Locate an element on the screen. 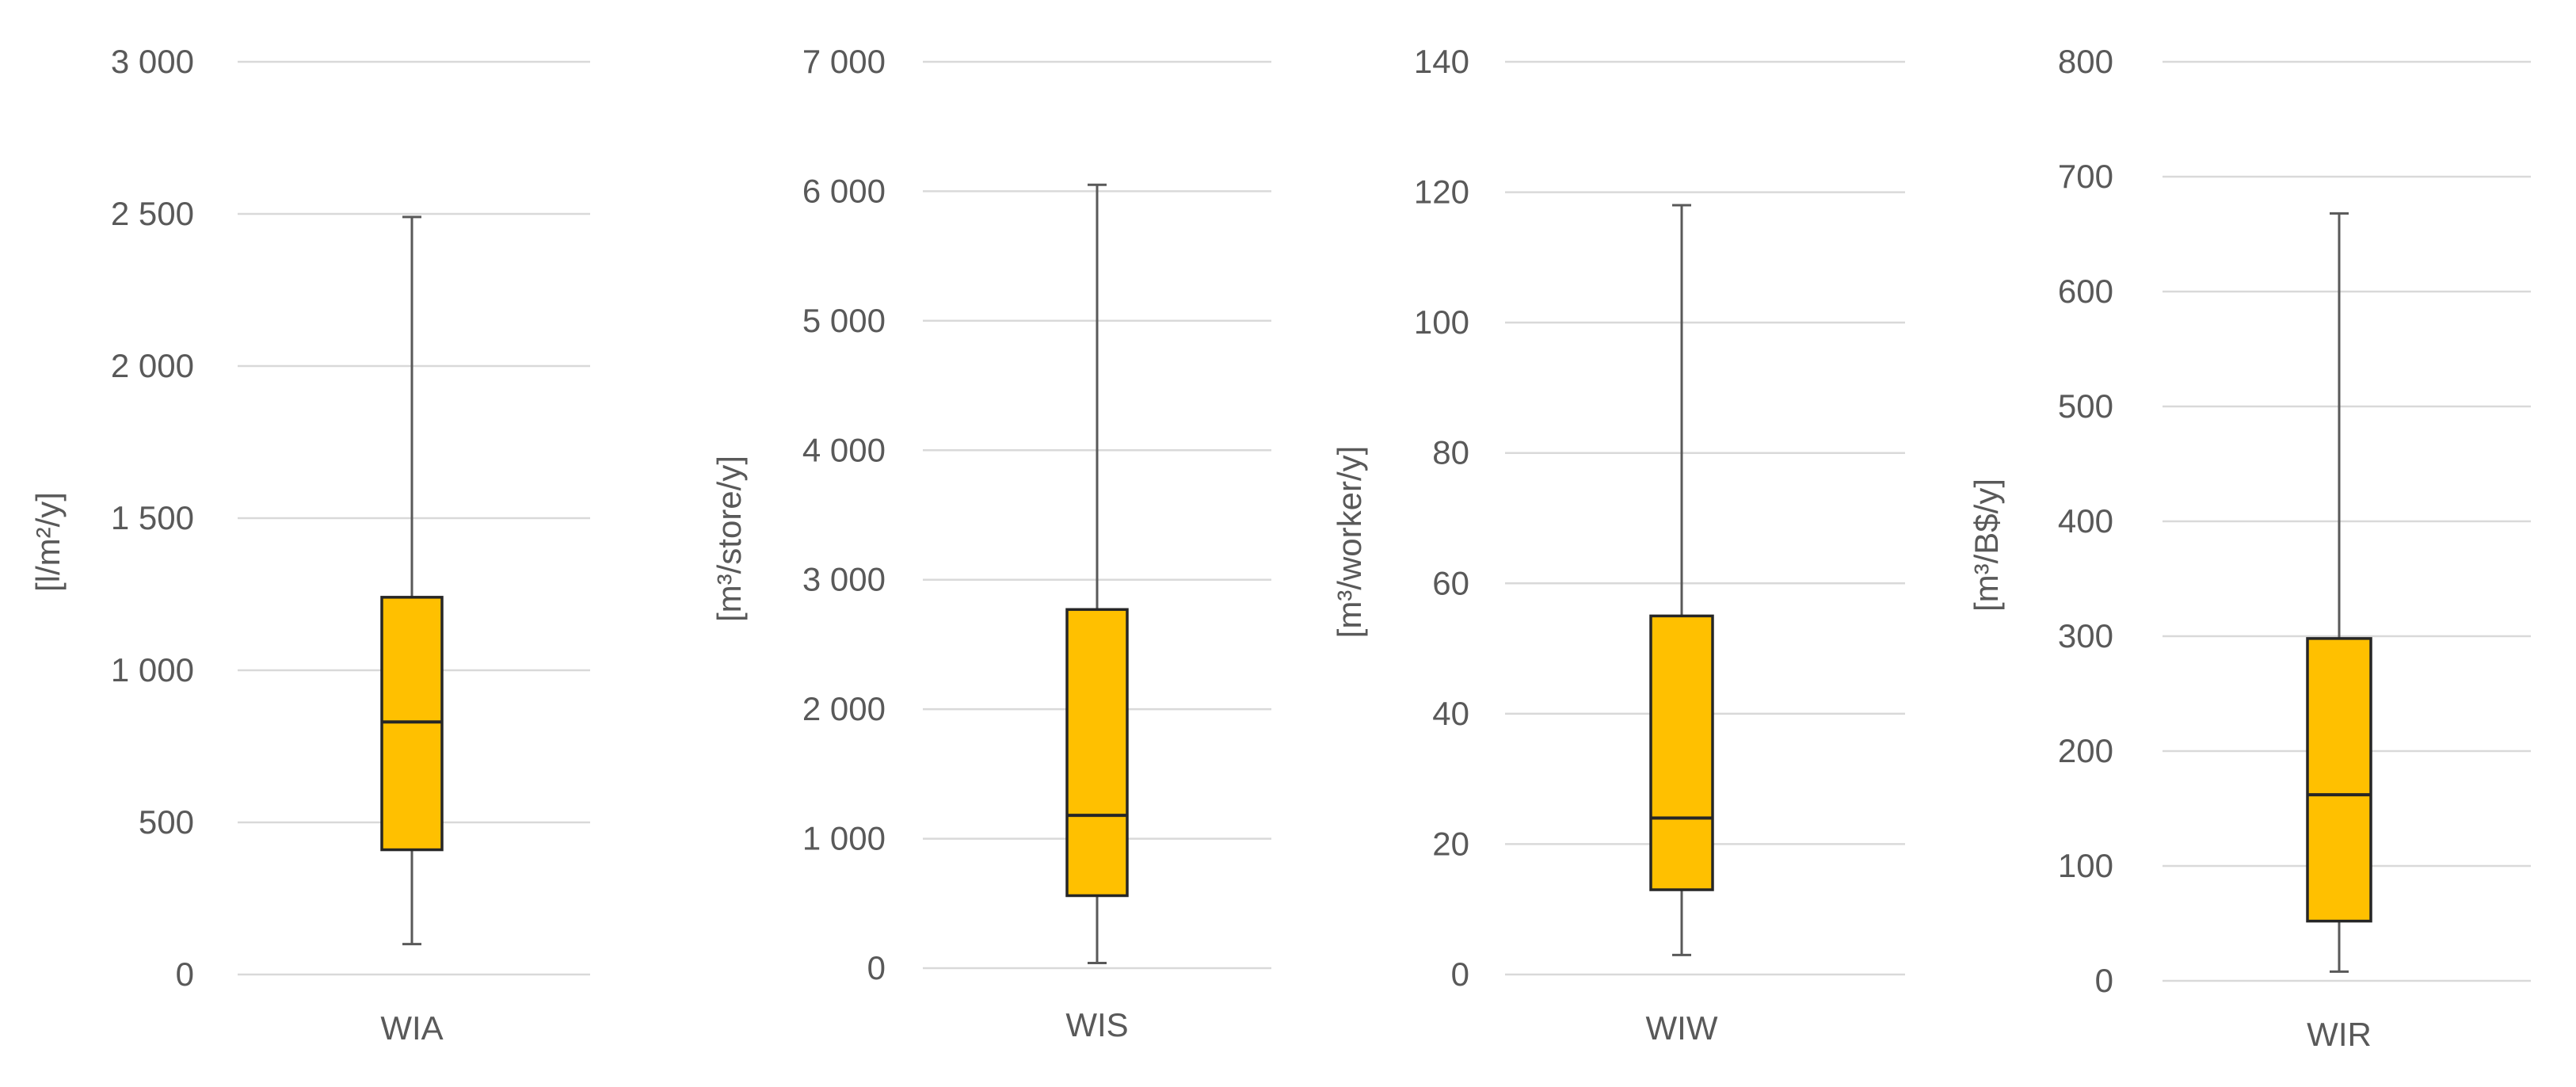 The height and width of the screenshot is (1087, 2576). x-category-label: WIR is located at coordinates (2339, 1034).